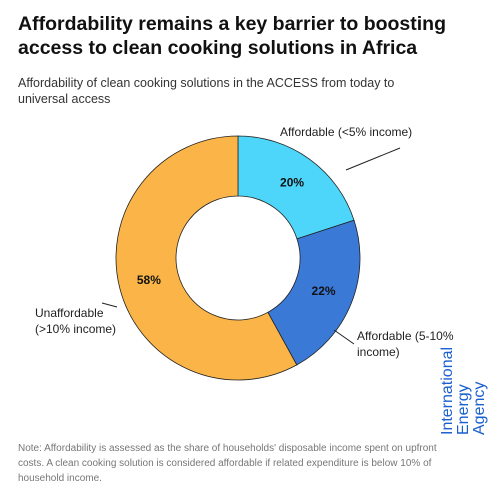  Describe the element at coordinates (346, 132) in the screenshot. I see `category-label: Affordable (<5% income)` at that location.